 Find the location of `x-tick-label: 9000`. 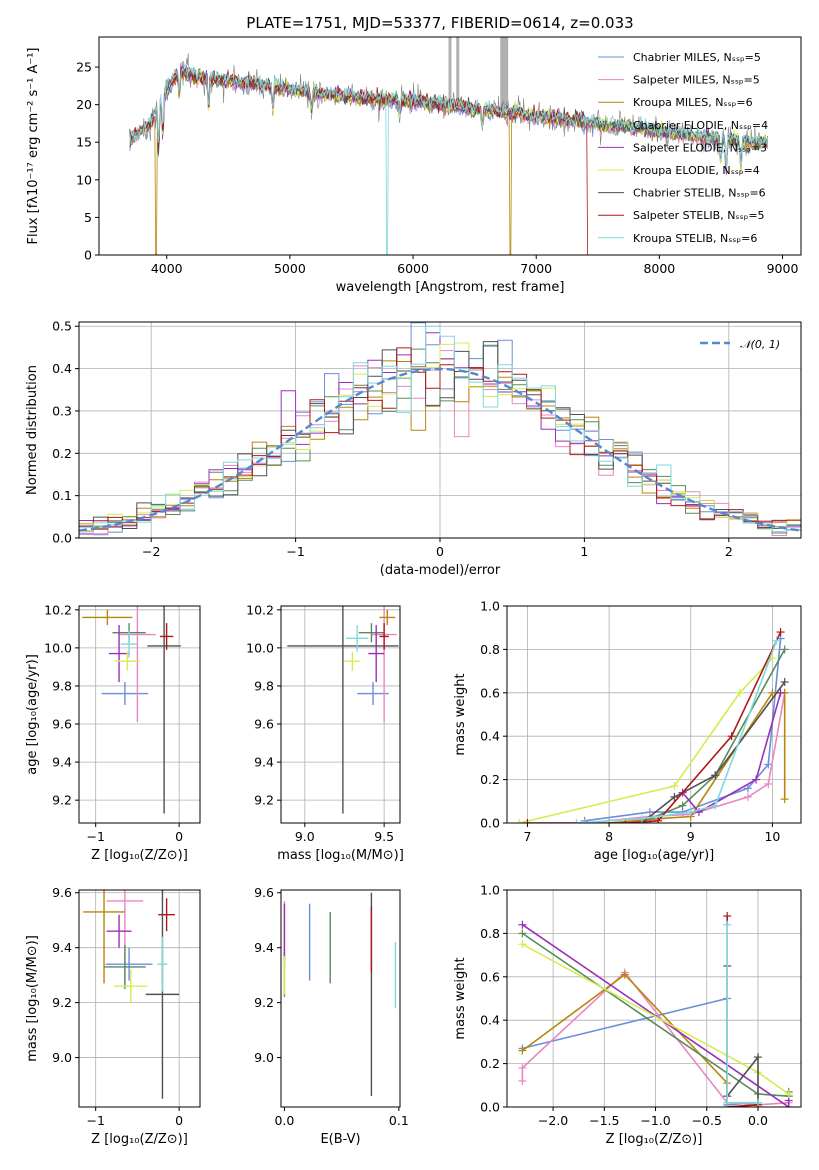

x-tick-label: 9000 is located at coordinates (783, 268).